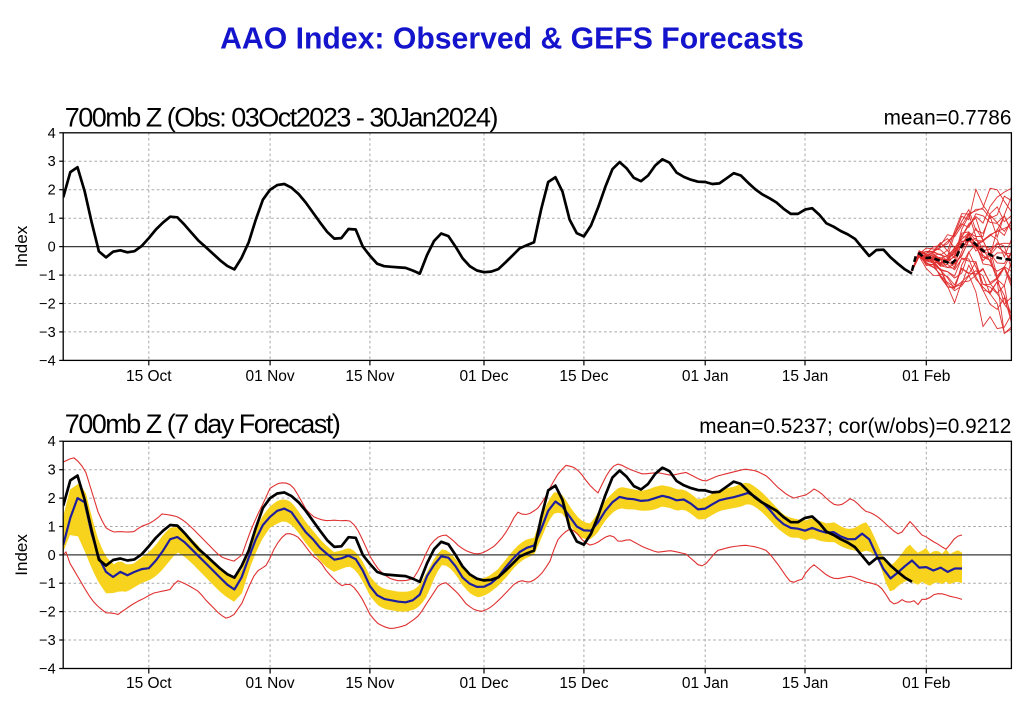  What do you see at coordinates (948, 118) in the screenshot?
I see `svg-text: mean=0.7786` at bounding box center [948, 118].